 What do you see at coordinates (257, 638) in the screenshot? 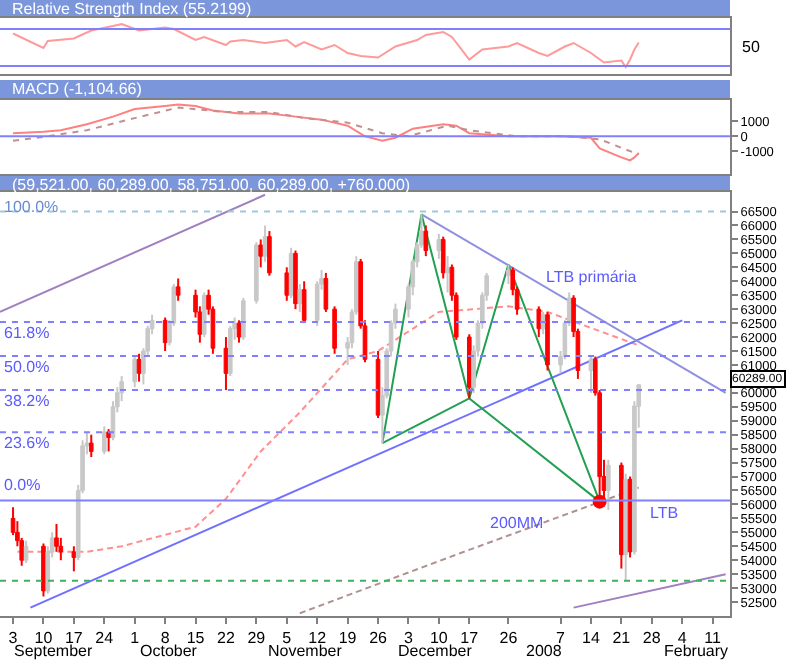
I see `x-tick-label: 29` at bounding box center [257, 638].